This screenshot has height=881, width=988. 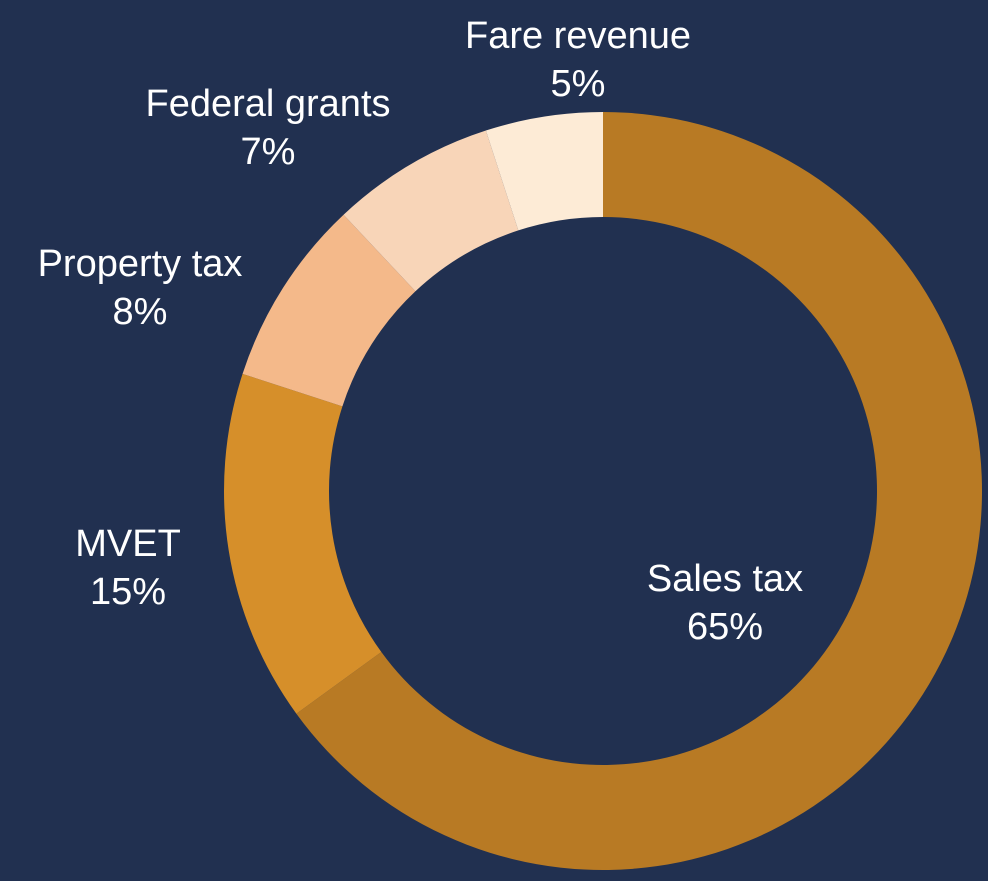 I want to click on slice-value-label: 5%, so click(x=578, y=84).